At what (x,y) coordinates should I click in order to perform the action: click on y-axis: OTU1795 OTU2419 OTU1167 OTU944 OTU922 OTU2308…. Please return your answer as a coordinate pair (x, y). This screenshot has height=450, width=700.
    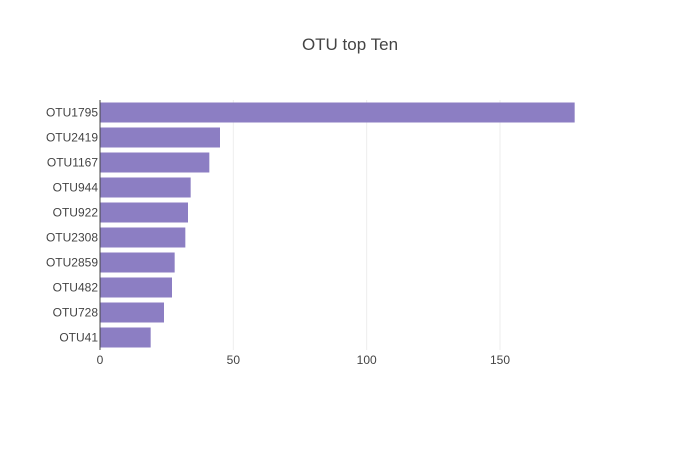
    Looking at the image, I should click on (73, 225).